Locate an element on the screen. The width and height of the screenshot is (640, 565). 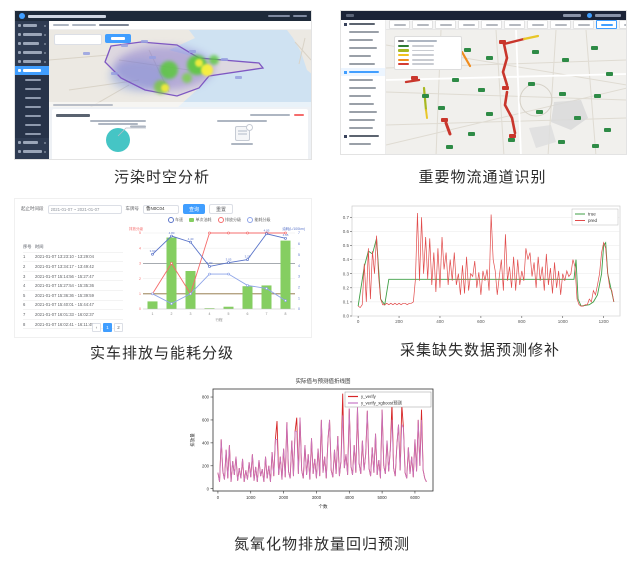
province-boundary is located at coordinates (184, 69).